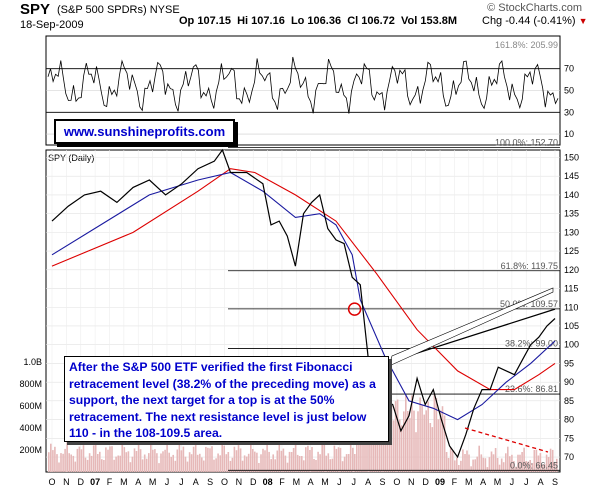  I want to click on watermark-url: www.sunshineprofits.com, so click(144, 131).